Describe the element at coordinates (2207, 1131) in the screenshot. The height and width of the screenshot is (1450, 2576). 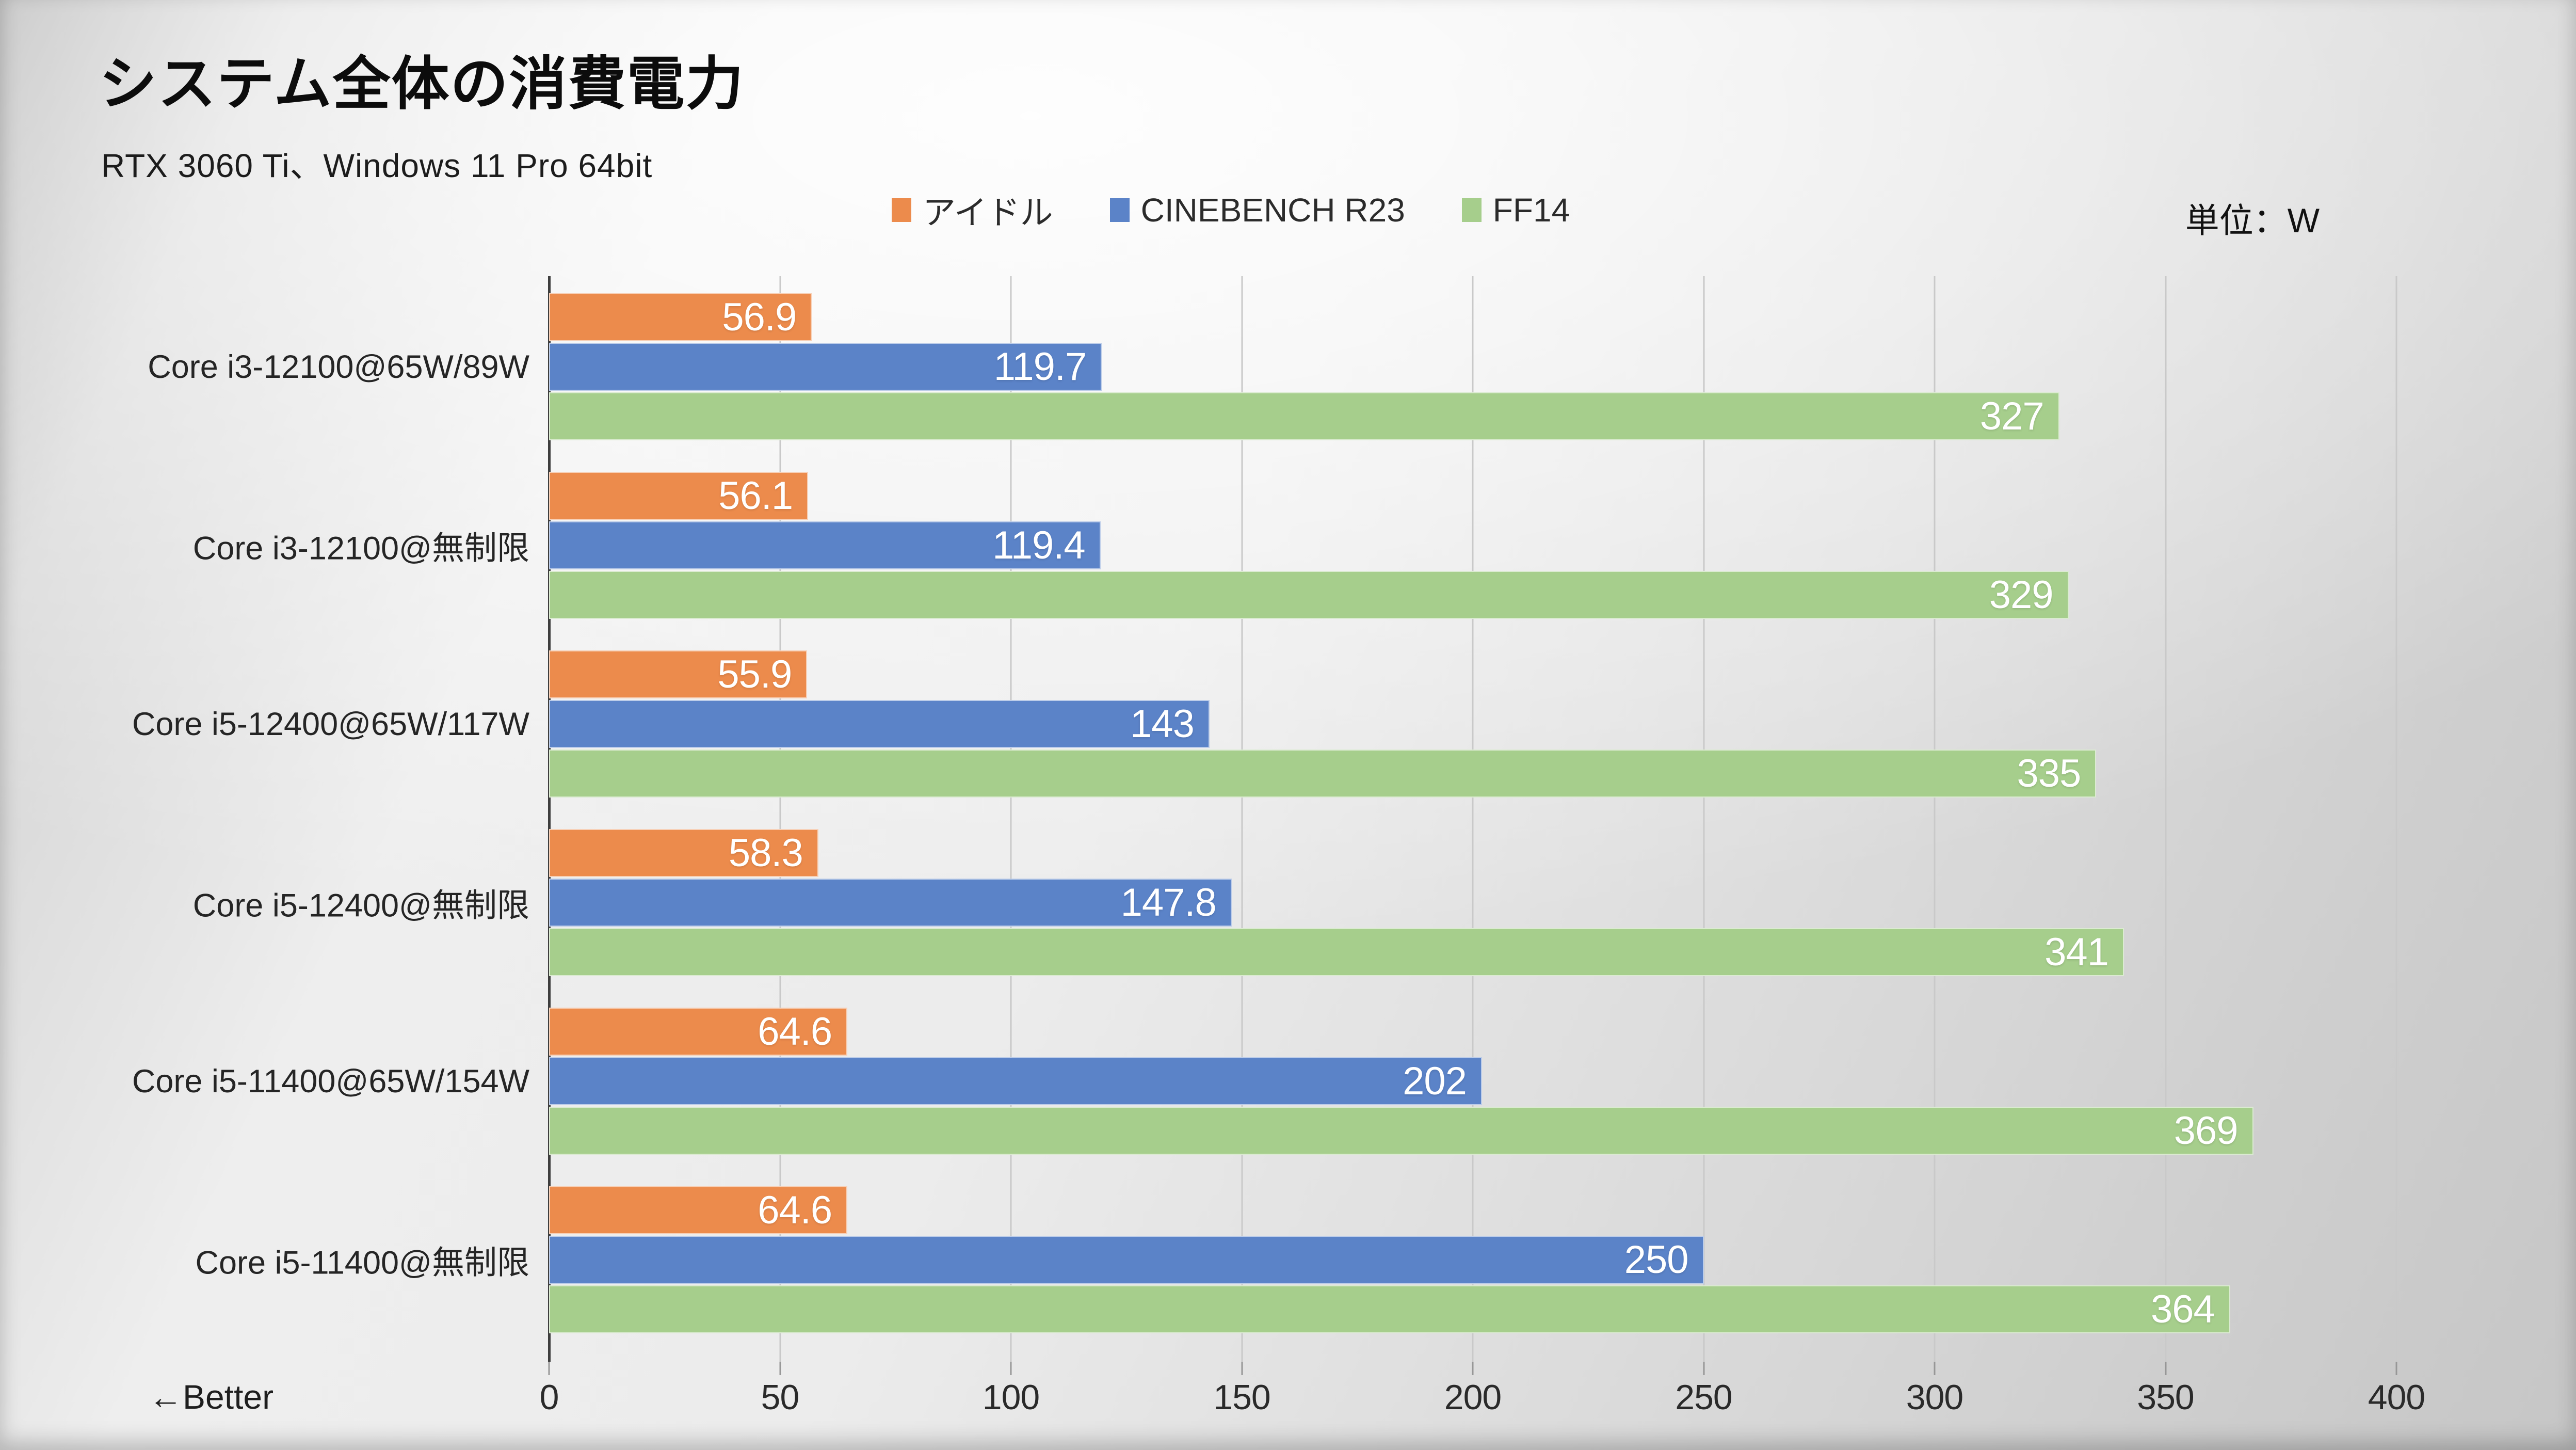
I see `bar-value-label: 369` at that location.